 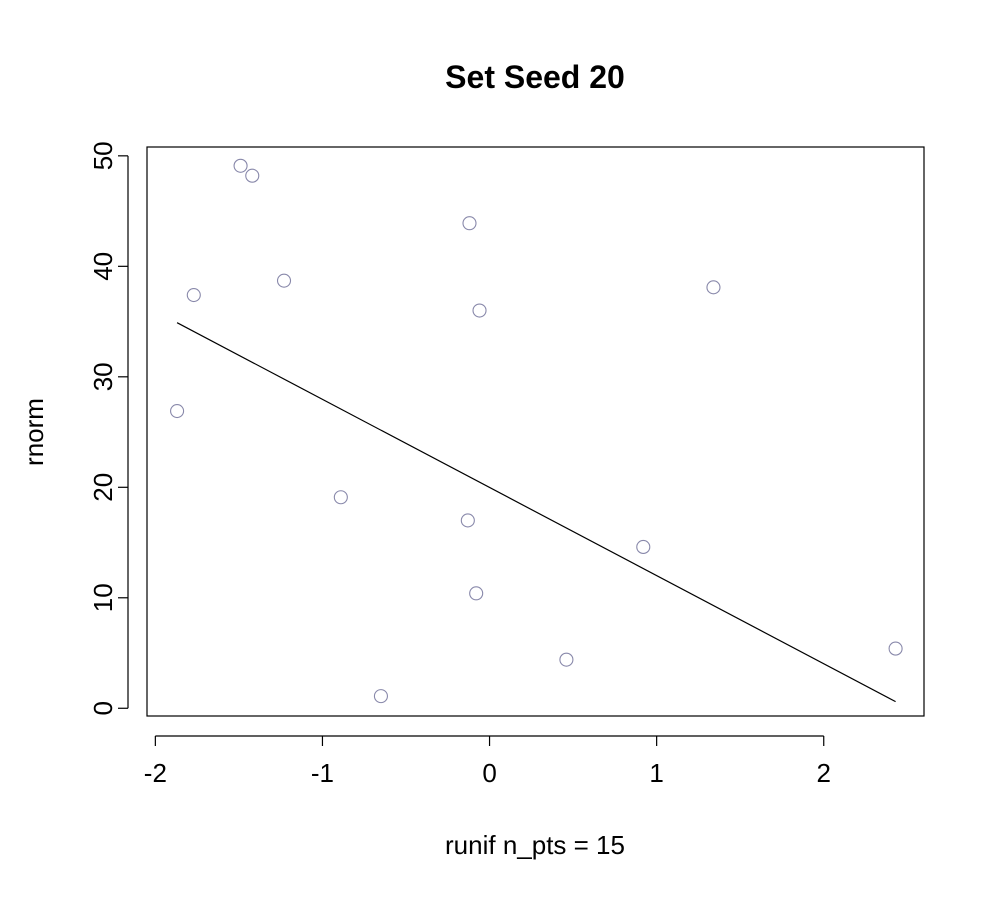 What do you see at coordinates (103, 708) in the screenshot?
I see `y-tick-label: 0` at bounding box center [103, 708].